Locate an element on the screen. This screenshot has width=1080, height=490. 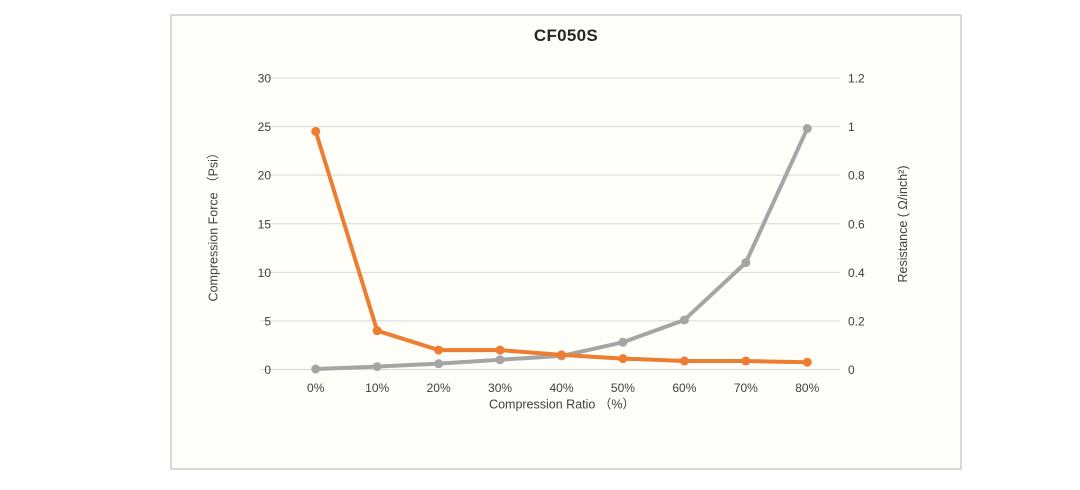
right-axis-tick-label: 0.2 is located at coordinates (856, 321).